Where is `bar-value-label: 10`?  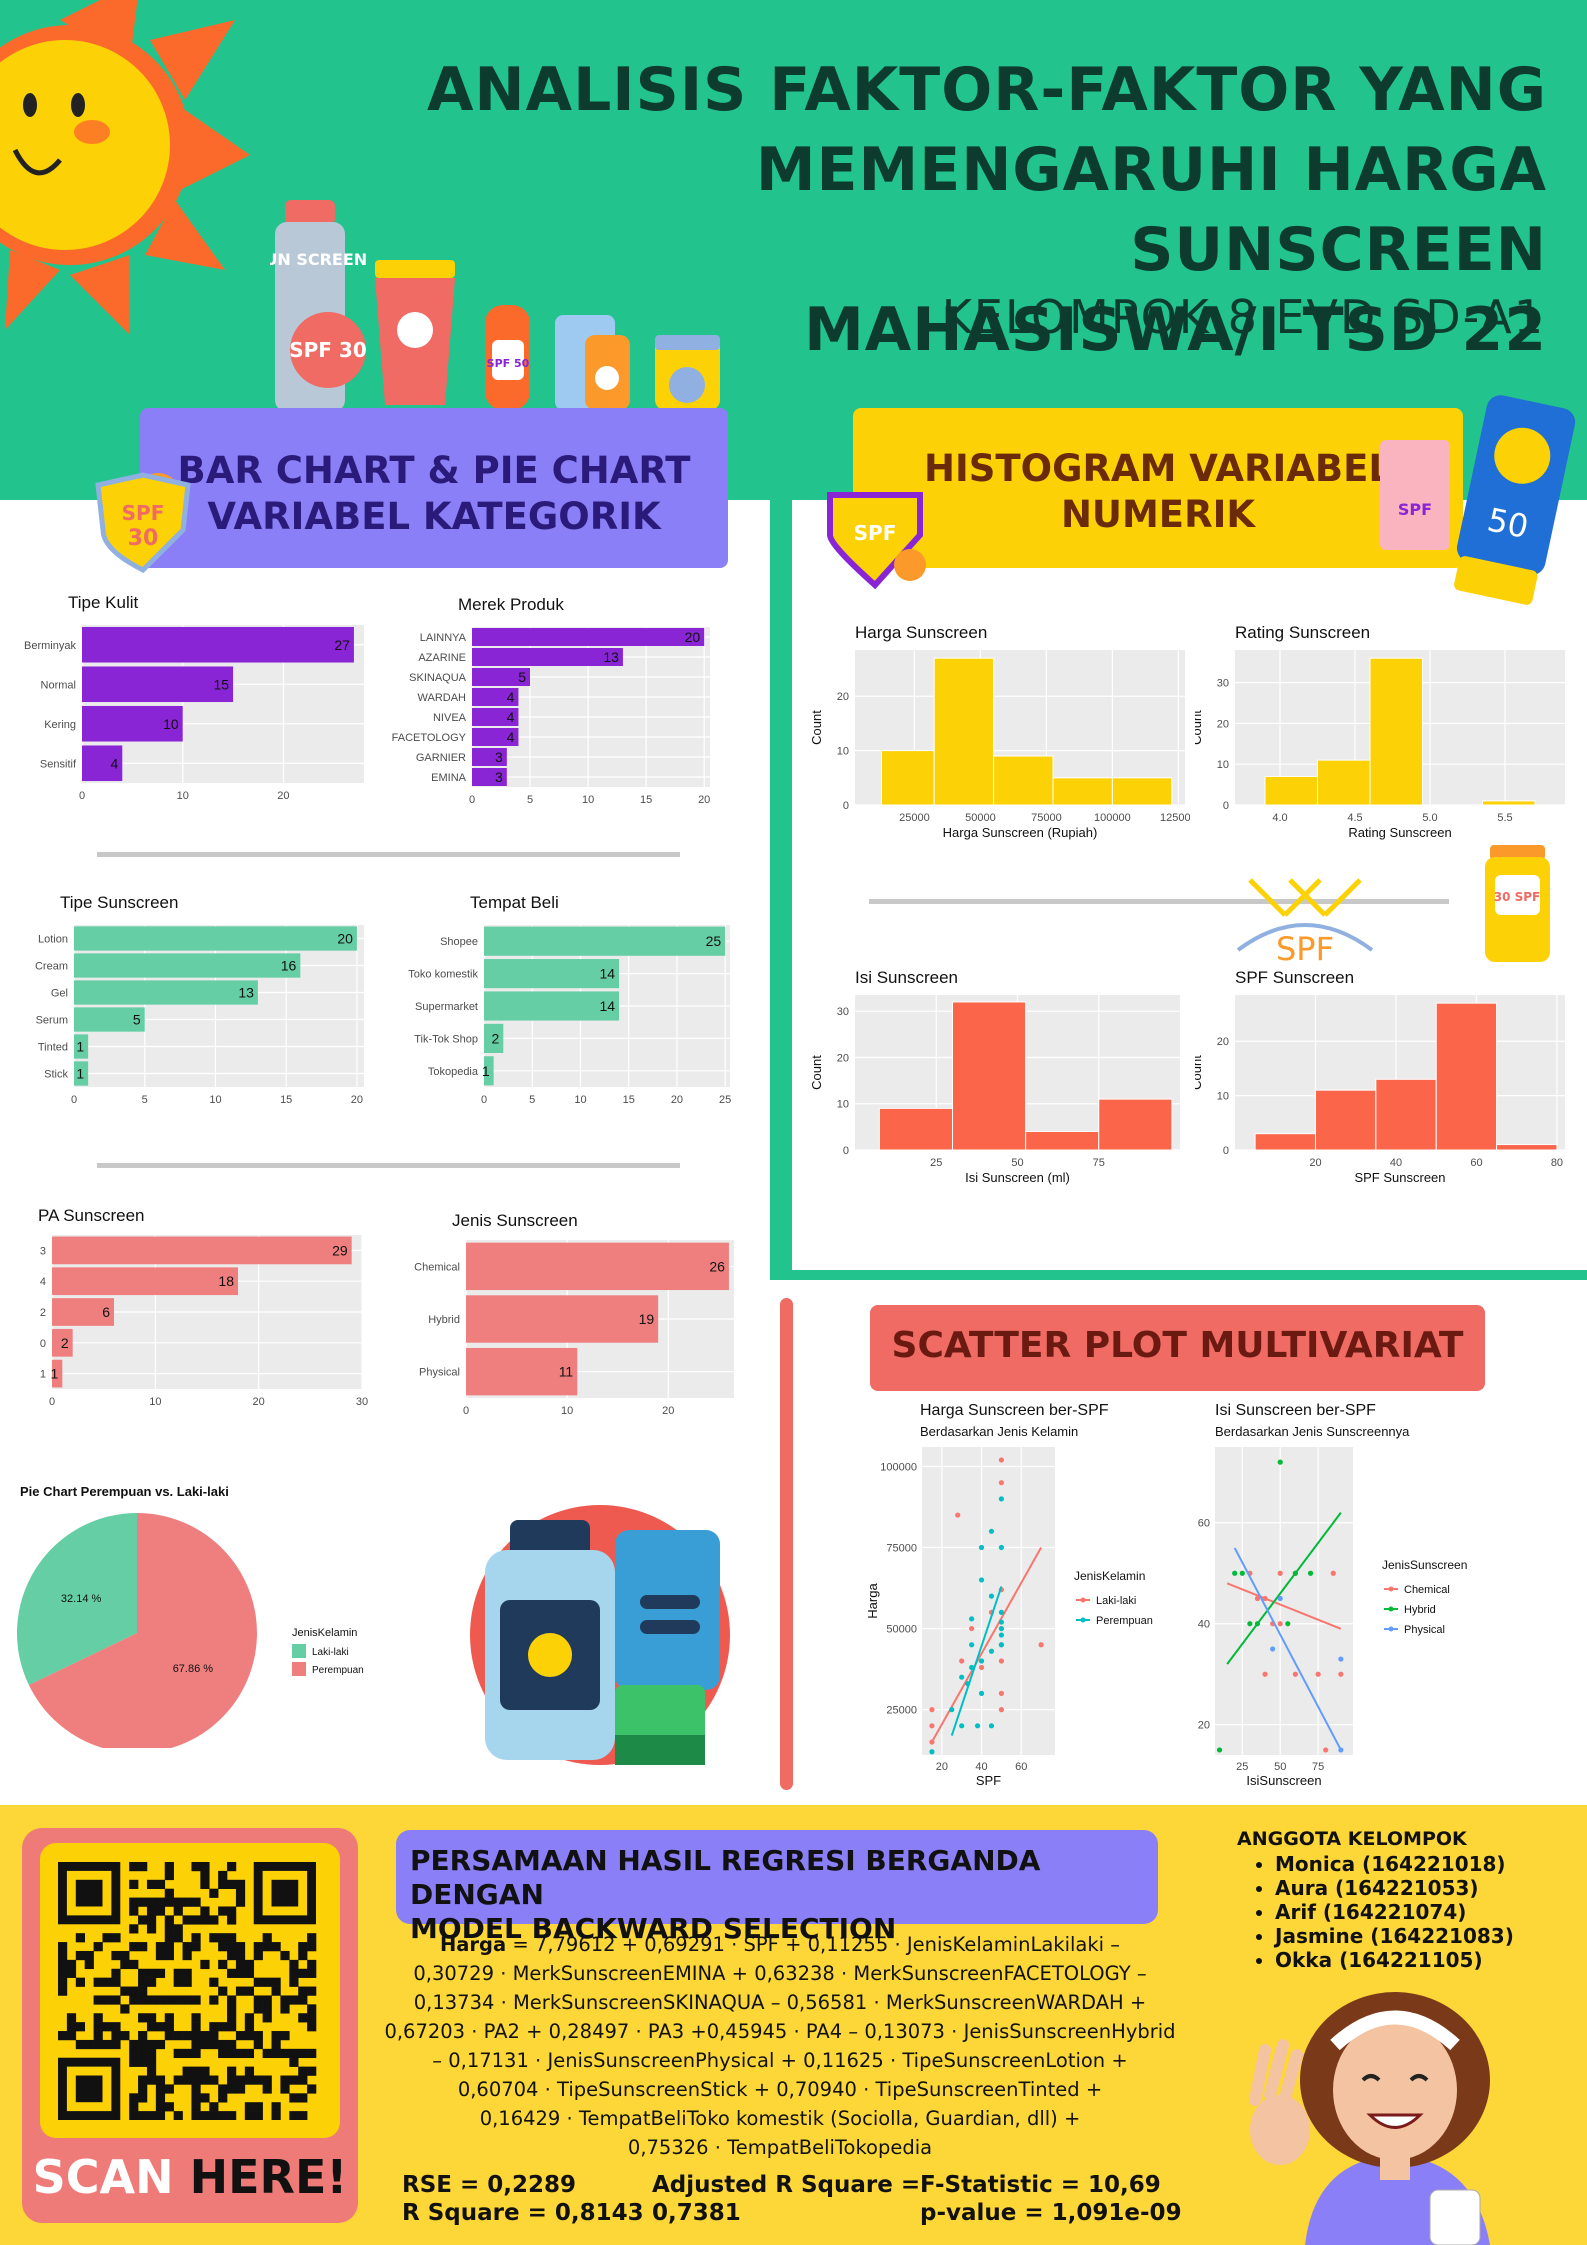
bar-value-label: 10 is located at coordinates (171, 724).